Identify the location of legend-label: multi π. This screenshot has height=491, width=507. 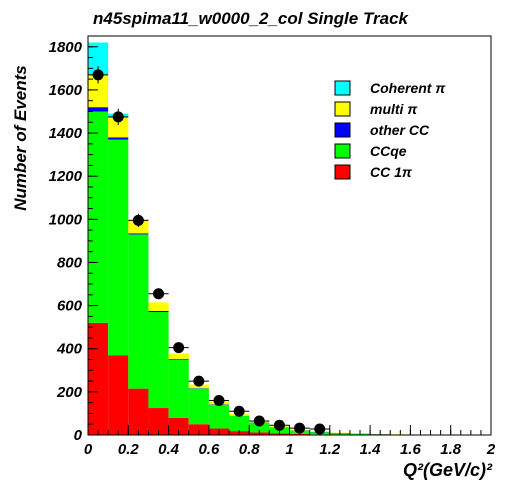
(394, 109).